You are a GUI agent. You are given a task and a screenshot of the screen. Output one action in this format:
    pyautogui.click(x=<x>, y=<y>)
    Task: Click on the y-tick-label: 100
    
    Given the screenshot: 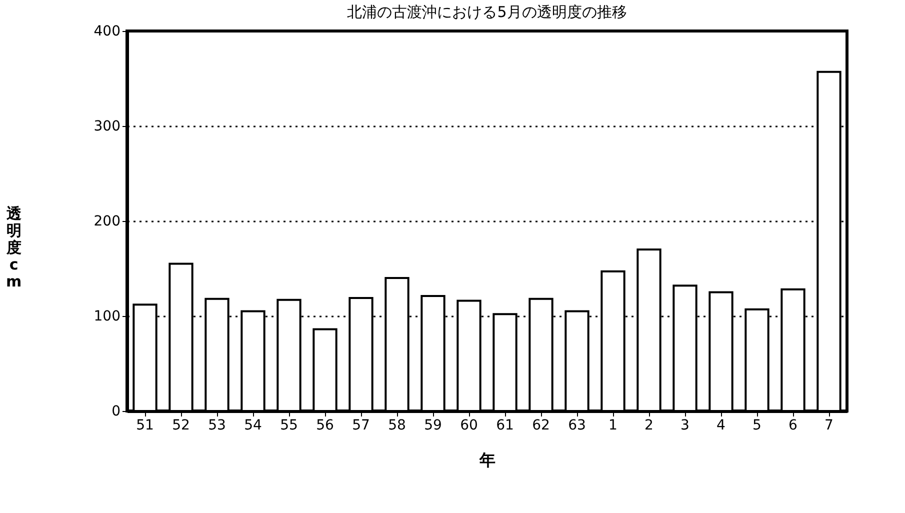 What is the action you would take?
    pyautogui.click(x=107, y=316)
    